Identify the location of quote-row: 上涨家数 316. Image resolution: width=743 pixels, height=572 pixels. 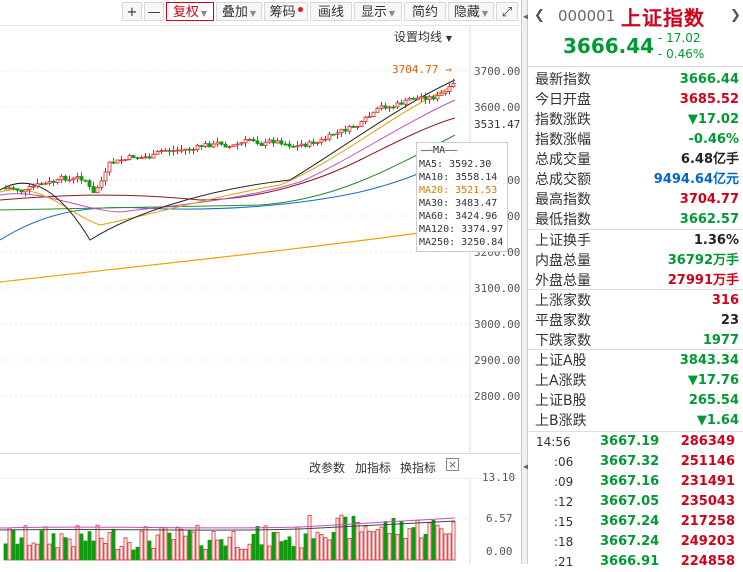
(635, 301).